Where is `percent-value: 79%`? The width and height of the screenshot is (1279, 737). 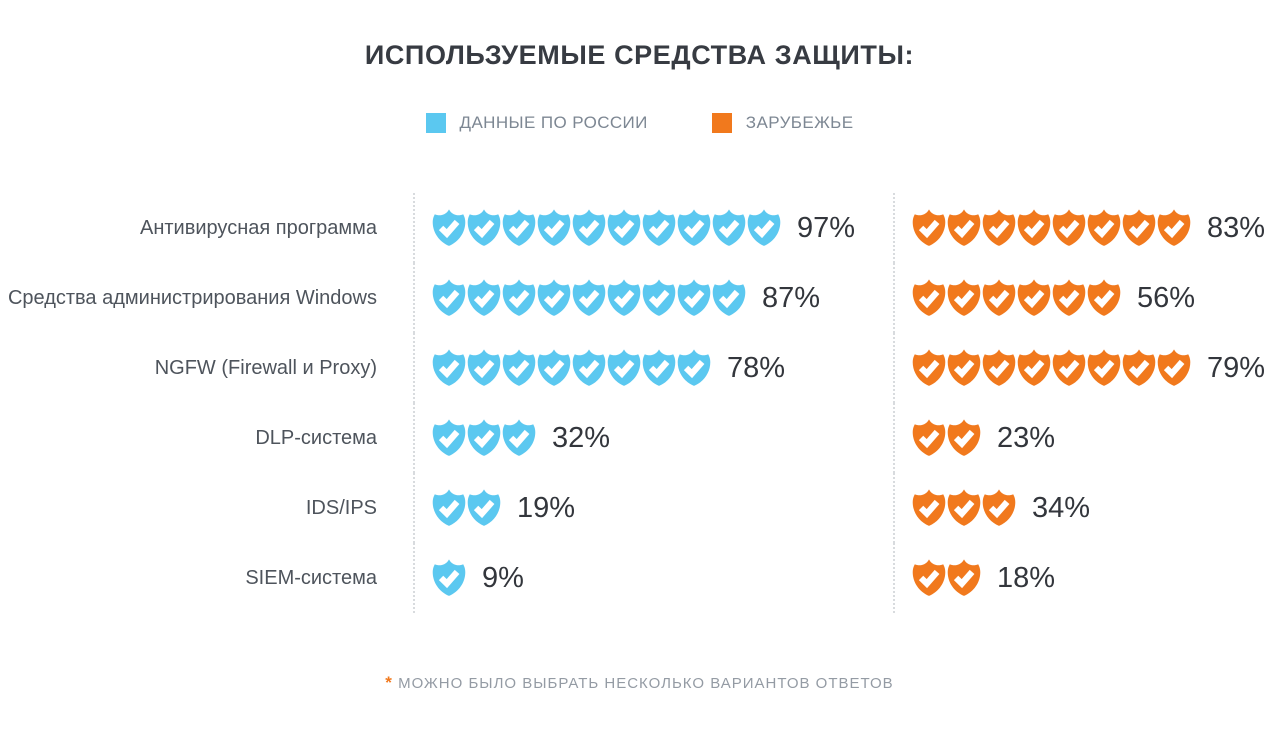 percent-value: 79% is located at coordinates (1236, 367).